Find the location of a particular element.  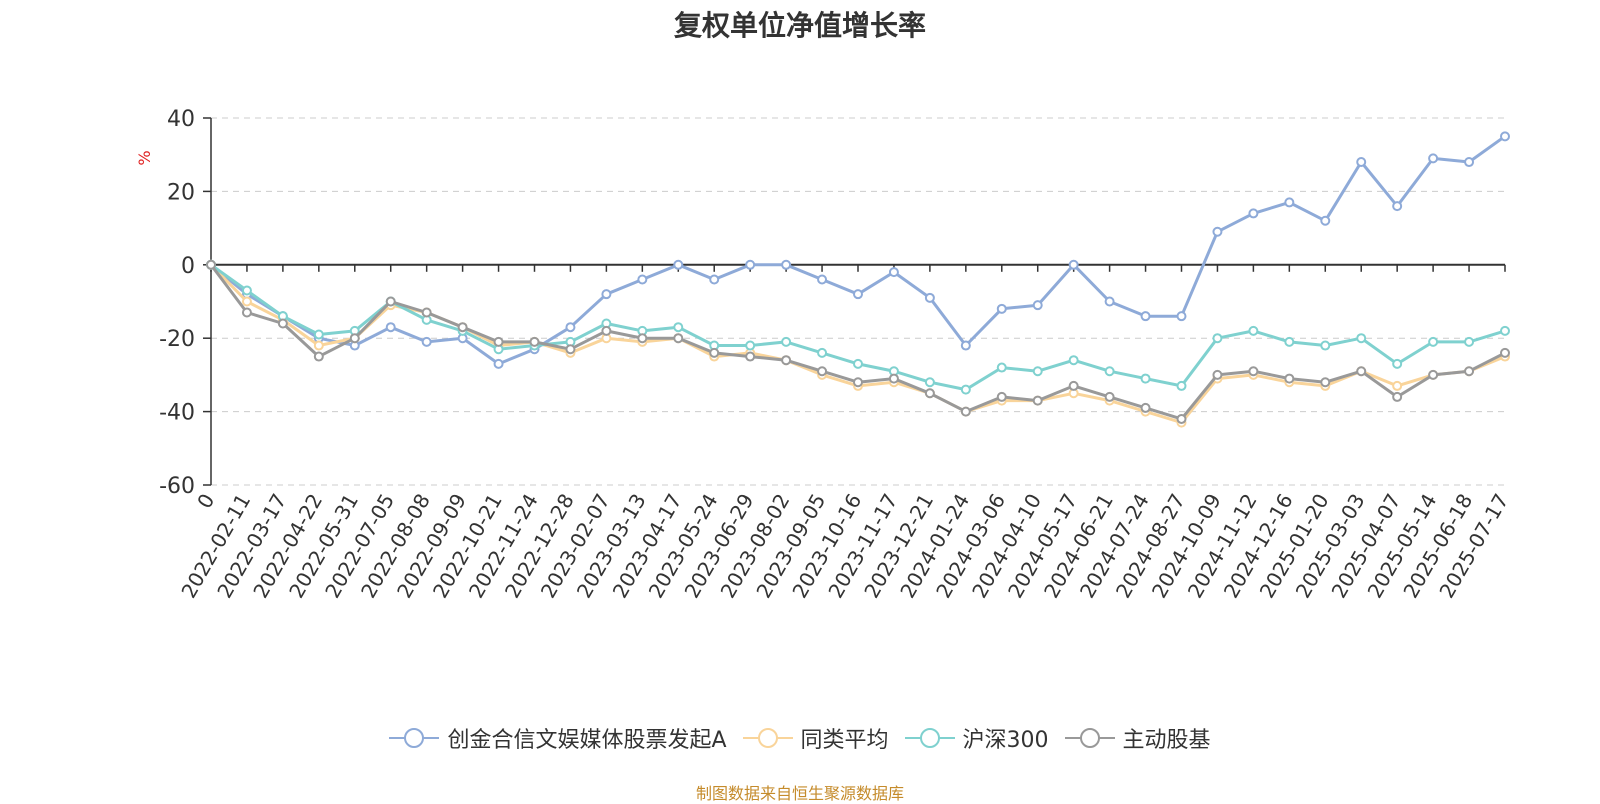

legend-label: 创金合信文娱媒体股票发起A is located at coordinates (587, 740).